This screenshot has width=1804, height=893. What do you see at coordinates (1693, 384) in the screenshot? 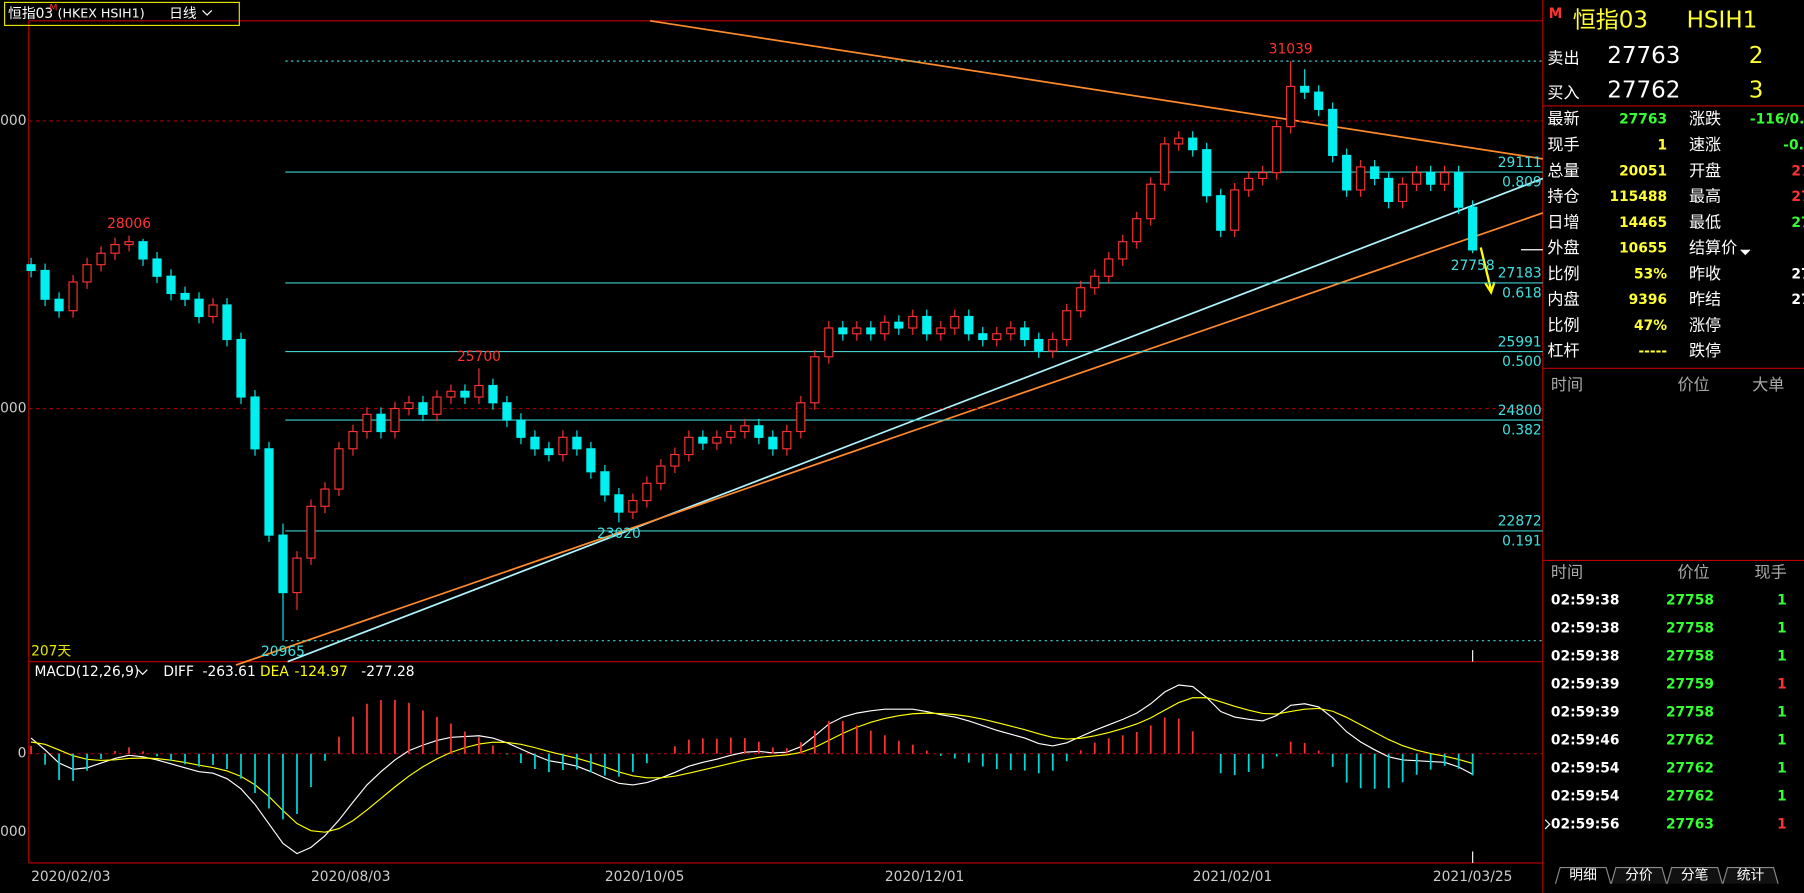
I see `table-header: 价位` at bounding box center [1693, 384].